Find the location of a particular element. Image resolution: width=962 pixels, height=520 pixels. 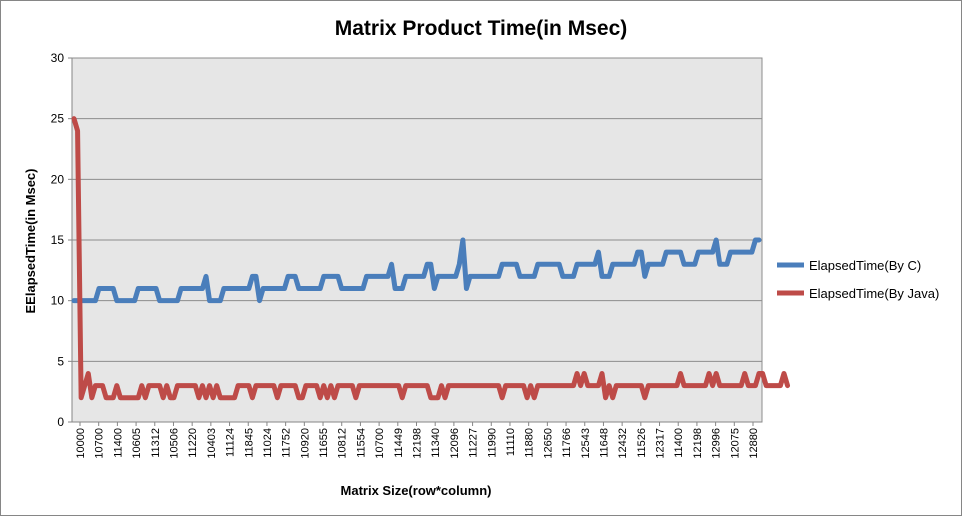

x-tick-label: 10812 is located at coordinates (343, 443).